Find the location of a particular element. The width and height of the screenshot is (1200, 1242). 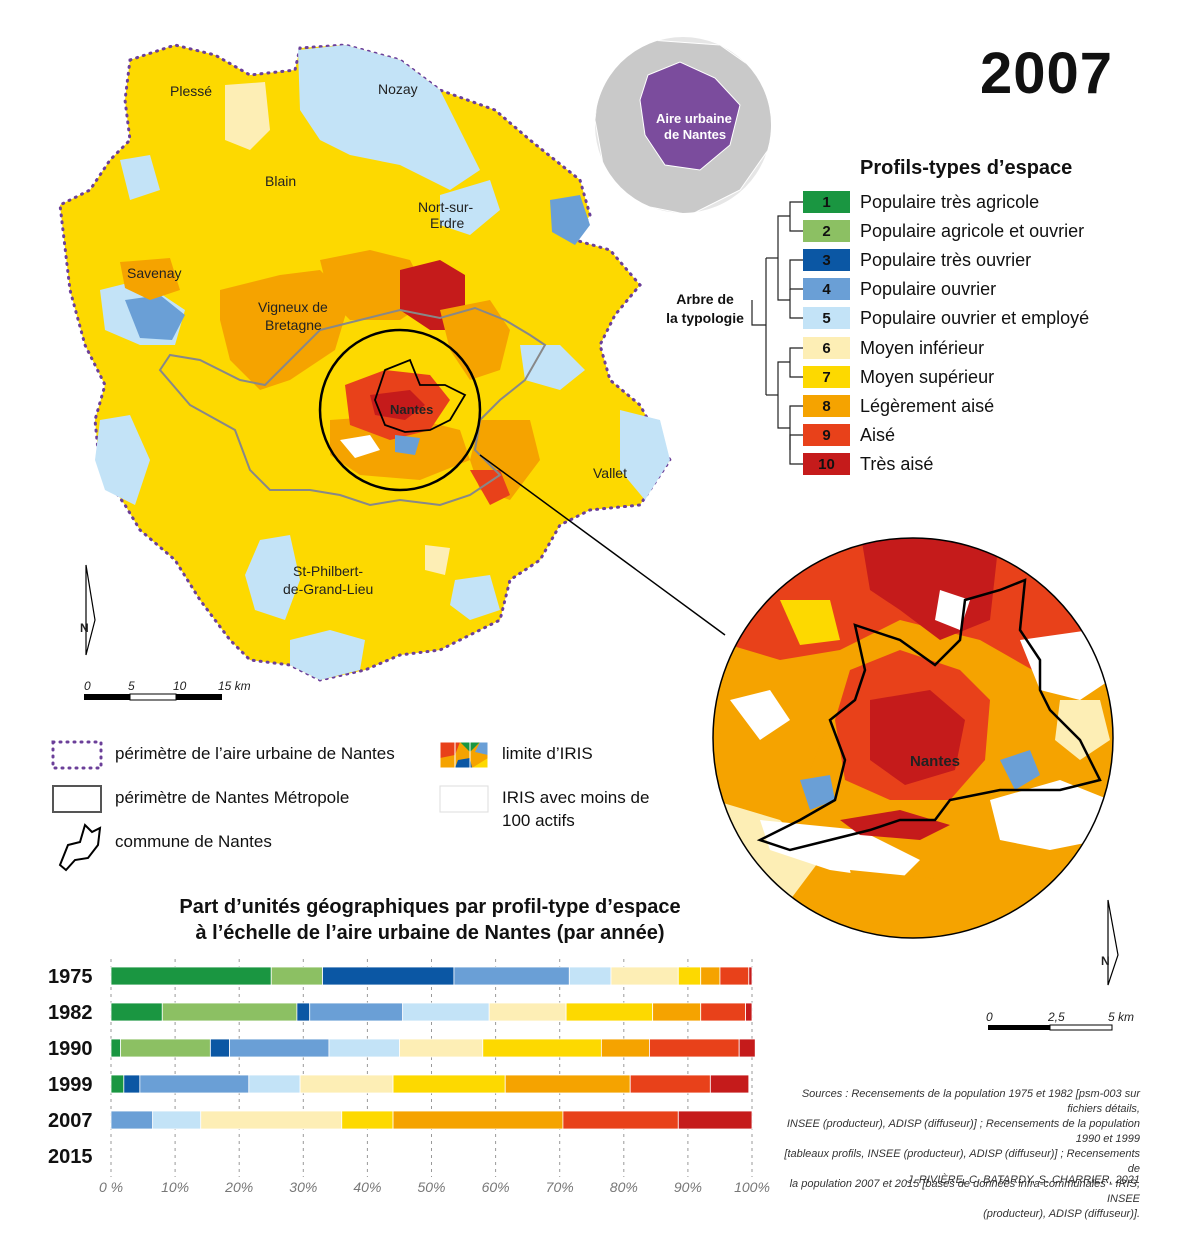

profile-swatch: 1 is located at coordinates (826, 202).